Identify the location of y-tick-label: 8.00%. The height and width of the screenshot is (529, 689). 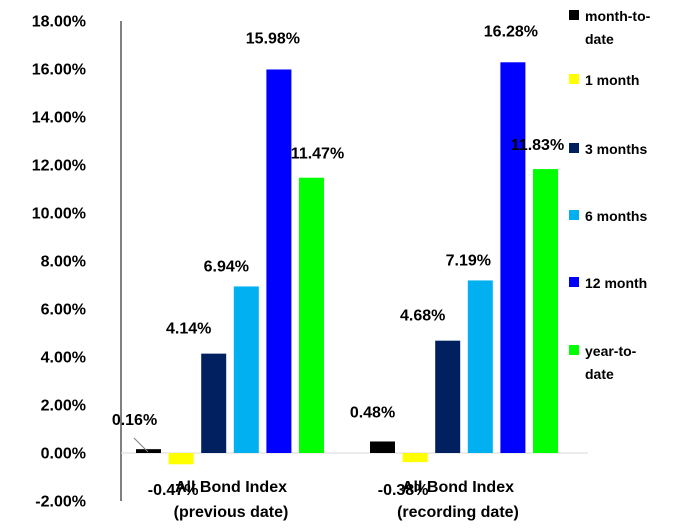
(63, 262).